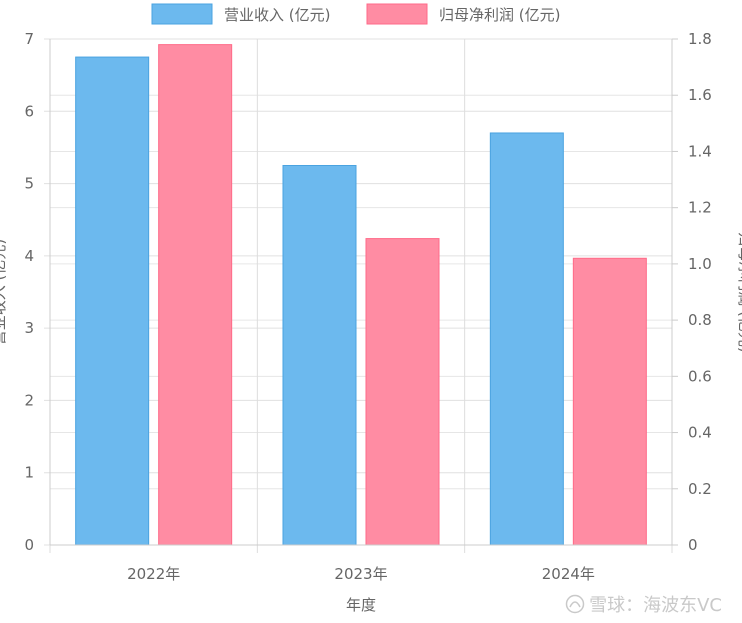 This screenshot has width=742, height=623. What do you see at coordinates (700, 39) in the screenshot?
I see `y-right-tick-label: 1.8` at bounding box center [700, 39].